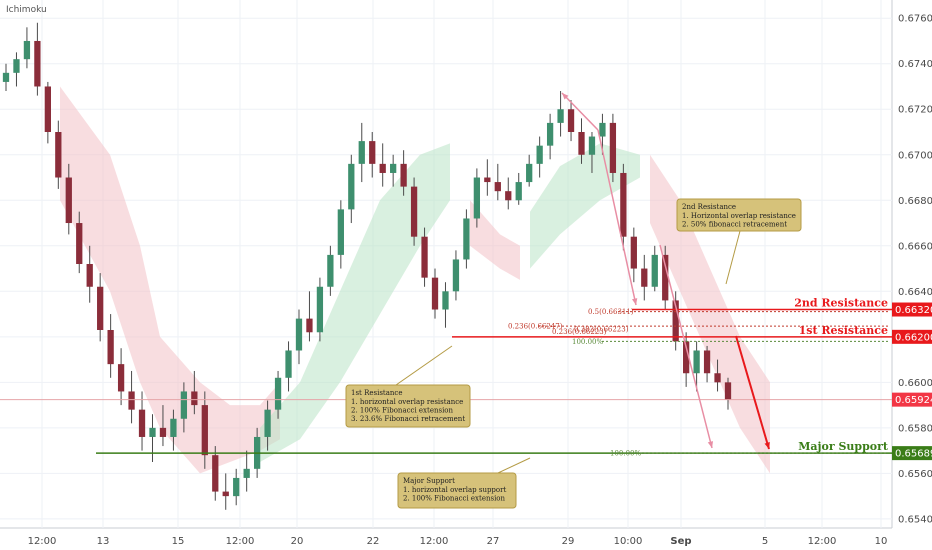 The height and width of the screenshot is (550, 932). I want to click on note-title: Major Support, so click(429, 481).